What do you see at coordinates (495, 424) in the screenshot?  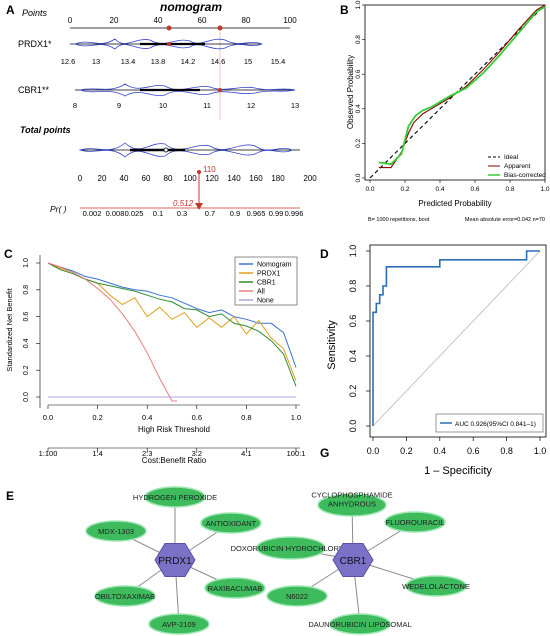 I see `roc-legend-label: AUC 0.926(95%CI 0.841–1)` at bounding box center [495, 424].